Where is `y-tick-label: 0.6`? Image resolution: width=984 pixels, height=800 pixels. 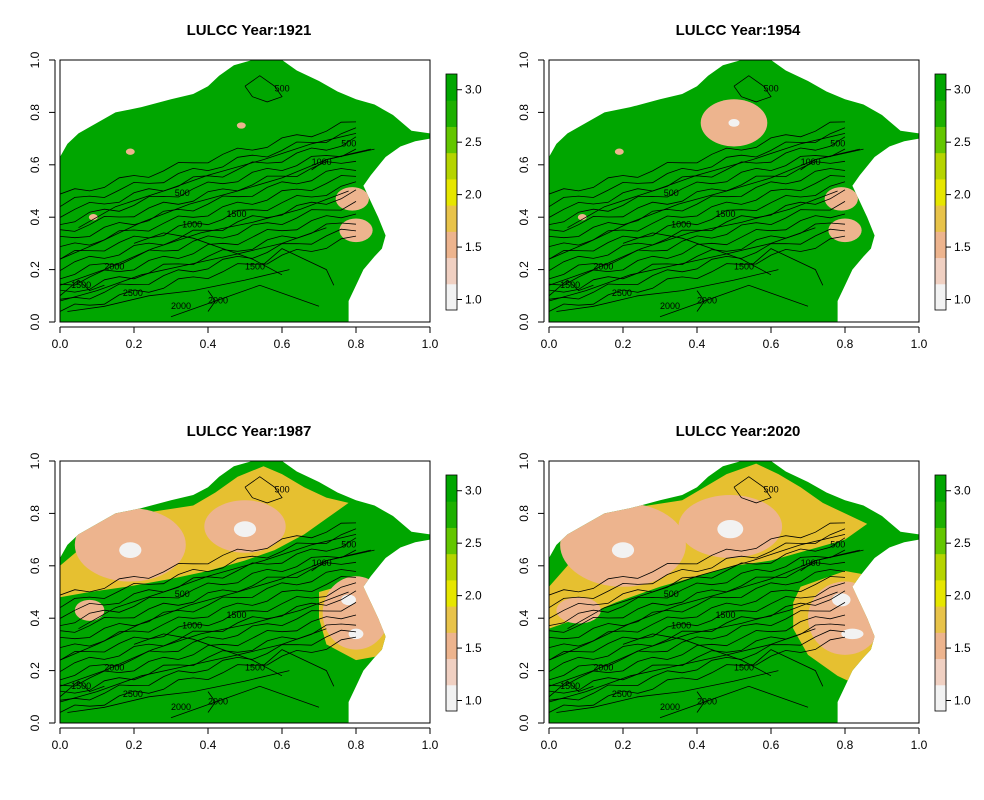
y-tick-label: 0.6 is located at coordinates (35, 164).